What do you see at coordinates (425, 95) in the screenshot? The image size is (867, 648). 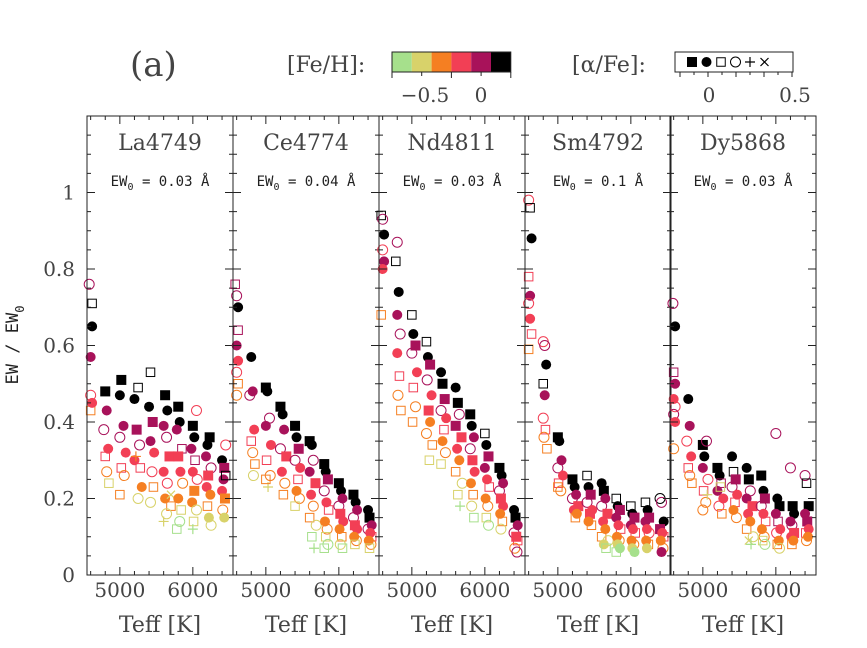 I see `colorbar-tick-label: −0.5` at bounding box center [425, 95].